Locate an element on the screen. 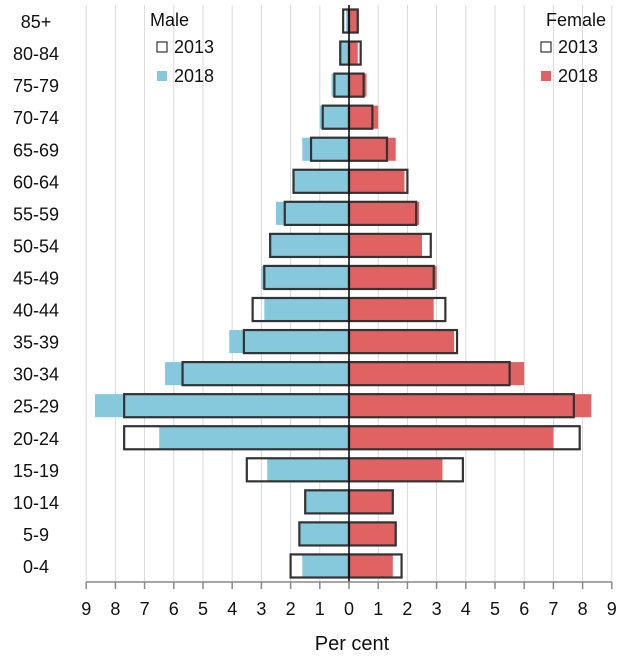  y-tick-label: 75-79 is located at coordinates (36, 86).